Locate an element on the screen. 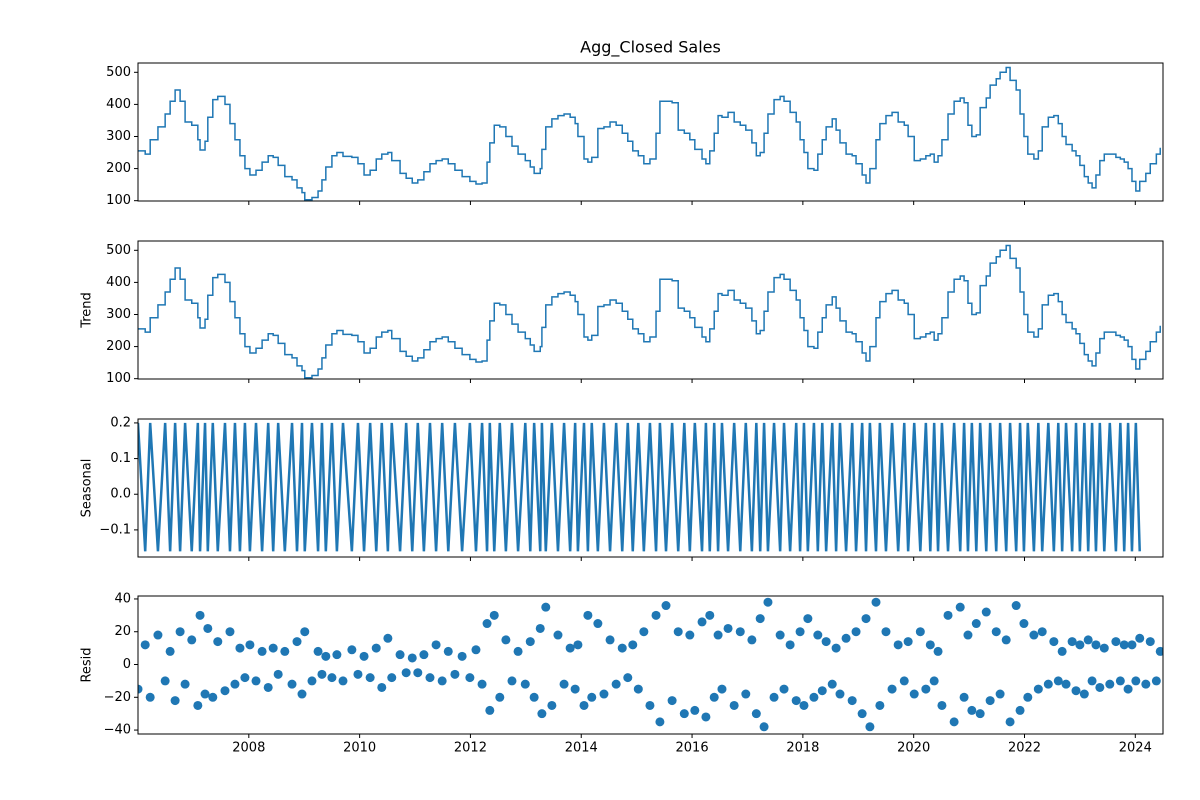  y-tick-label: −40 is located at coordinates (117, 730).